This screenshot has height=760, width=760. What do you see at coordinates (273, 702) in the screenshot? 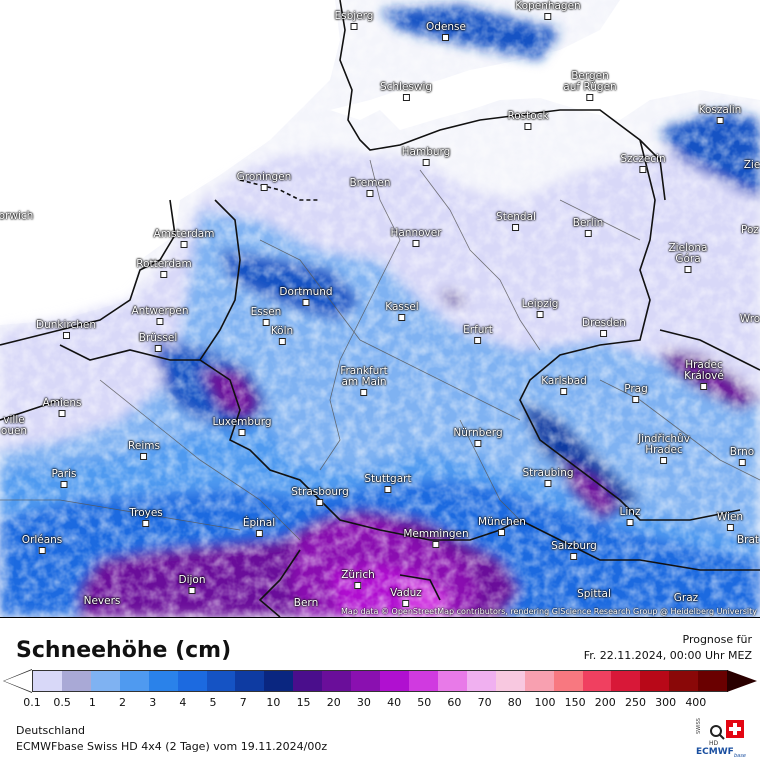
I see `colorbar-tick-label: 10` at bounding box center [273, 702].